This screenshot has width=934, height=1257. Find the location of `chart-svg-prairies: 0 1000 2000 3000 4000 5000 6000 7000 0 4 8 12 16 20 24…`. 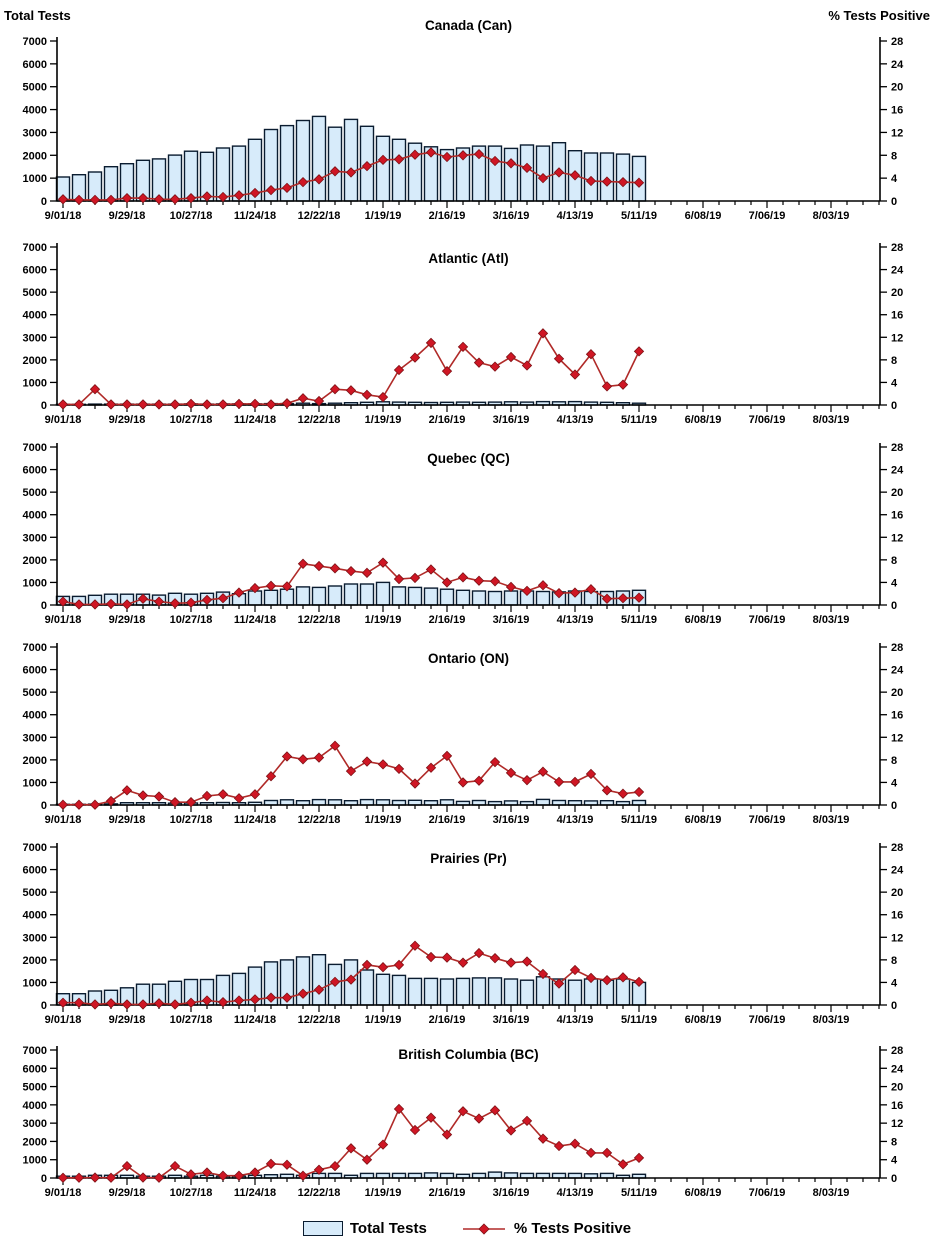

chart-svg-prairies: 0 1000 2000 3000 4000 5000 6000 7000 0 4 8 12 16 20 24… is located at coordinates (464, 933).